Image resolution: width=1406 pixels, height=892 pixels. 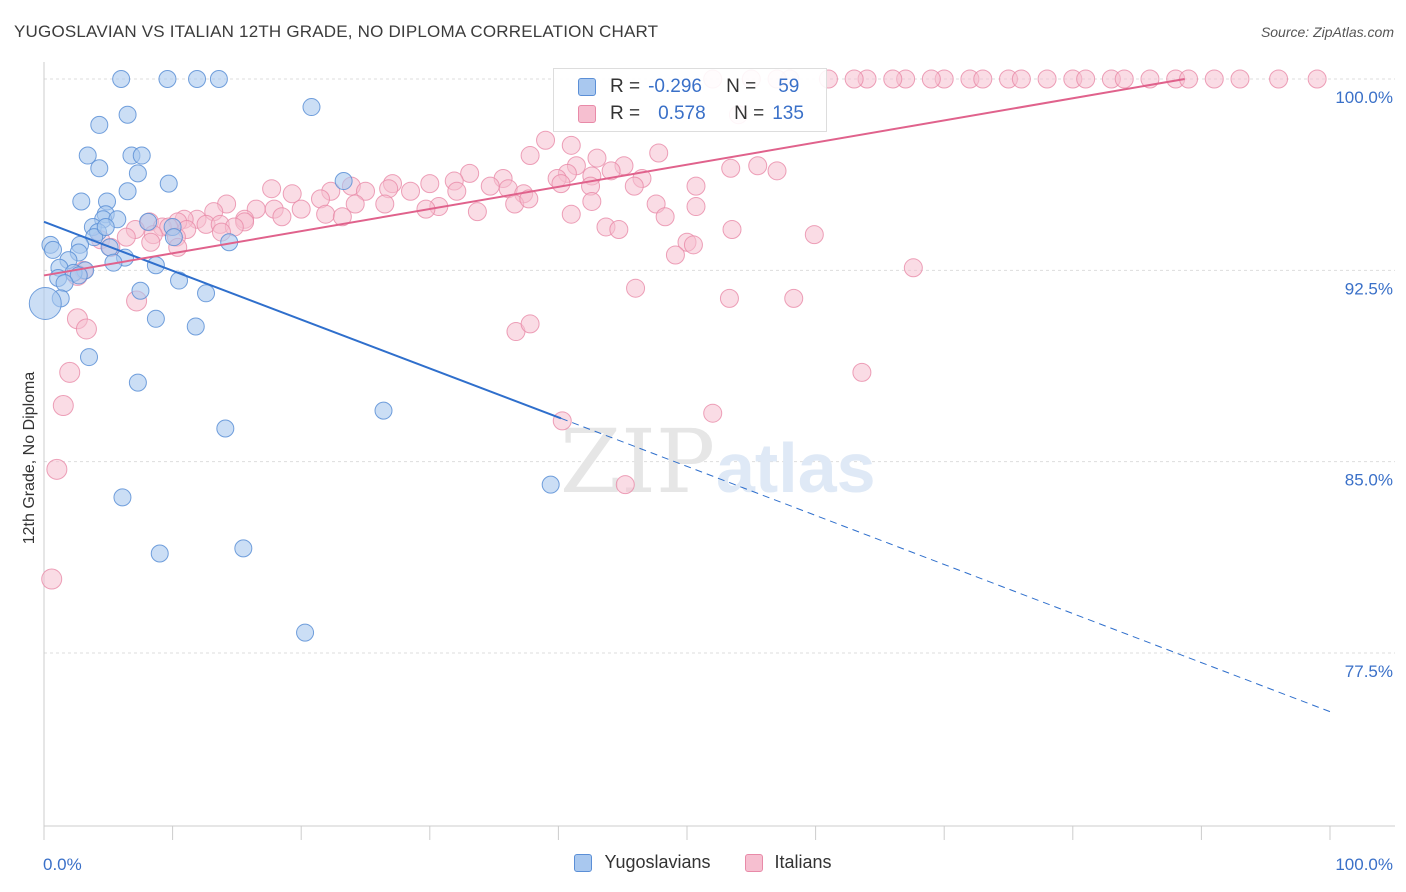 I want to click on legend-item-italians: Italians, so click(x=788, y=862).